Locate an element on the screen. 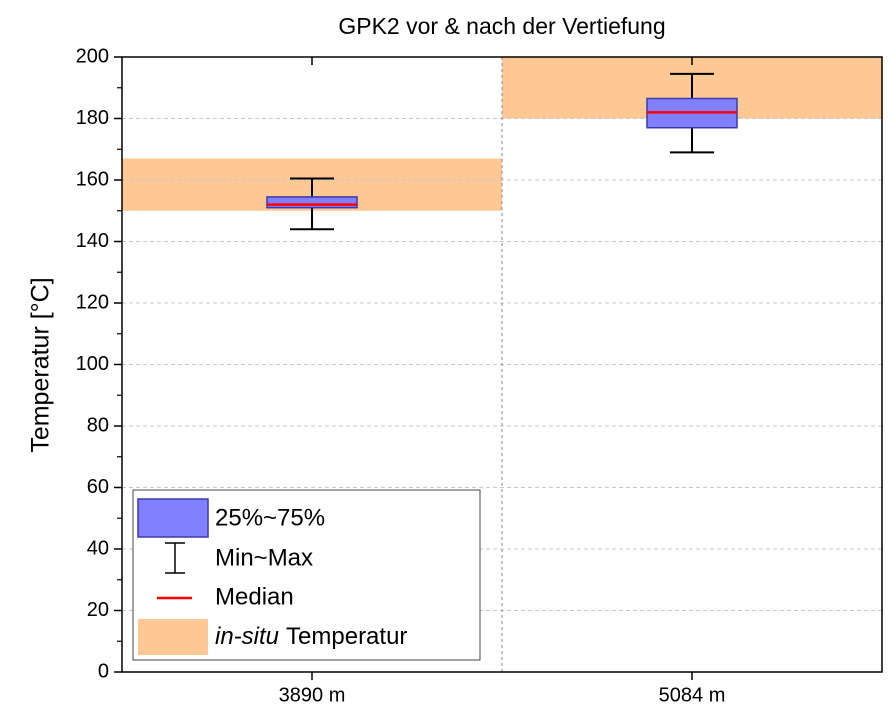 The height and width of the screenshot is (717, 891). box is located at coordinates (312, 202).